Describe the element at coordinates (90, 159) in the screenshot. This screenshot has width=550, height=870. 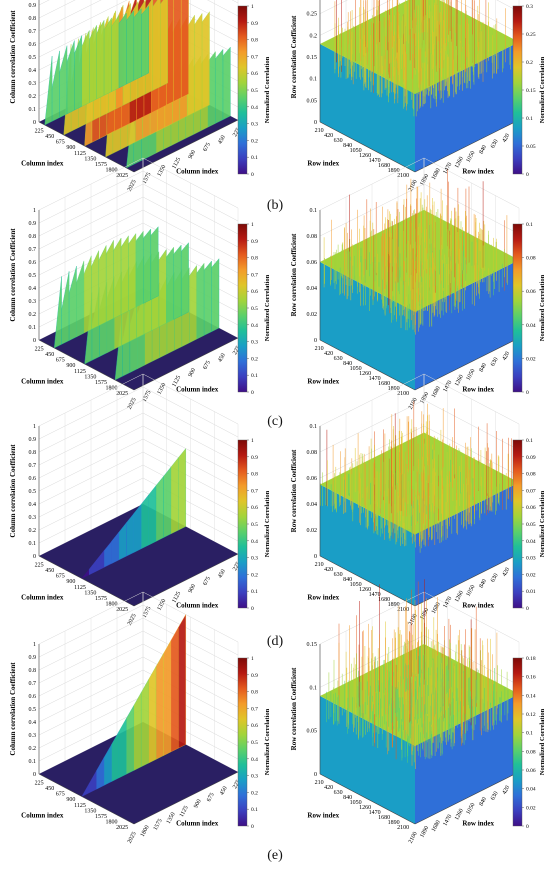
I see `x-tick-label: 1350` at that location.